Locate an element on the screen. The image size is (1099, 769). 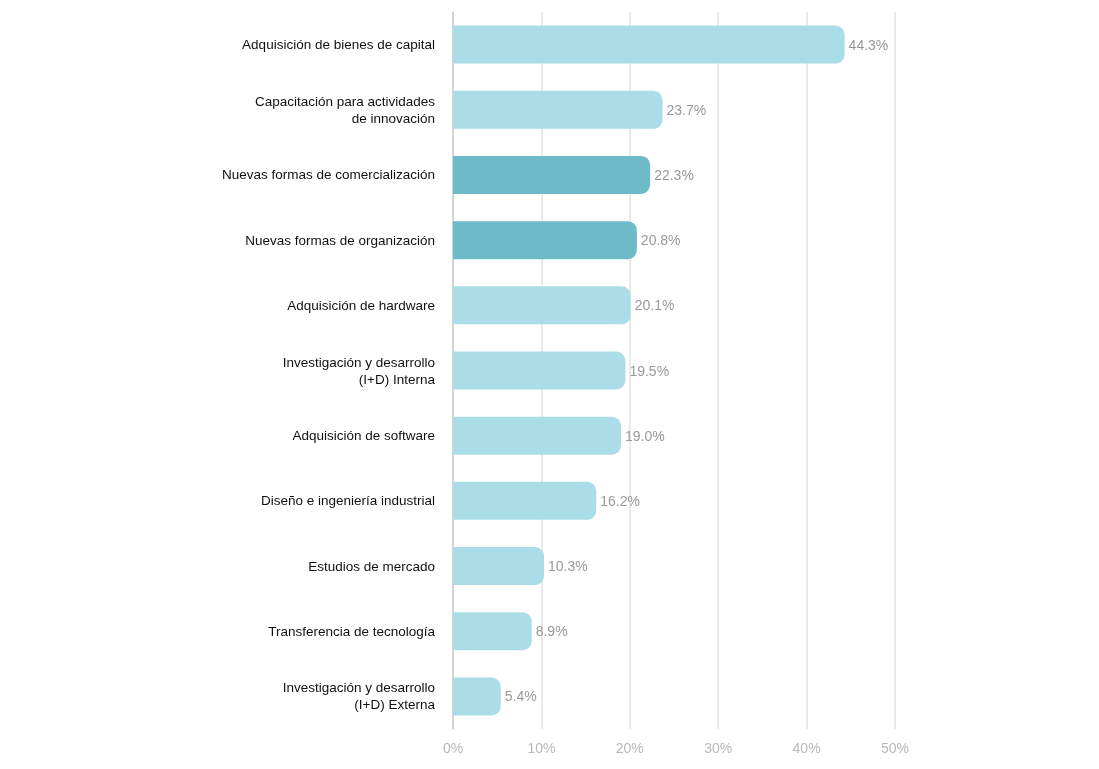
data-label: 19.0% is located at coordinates (644, 435).